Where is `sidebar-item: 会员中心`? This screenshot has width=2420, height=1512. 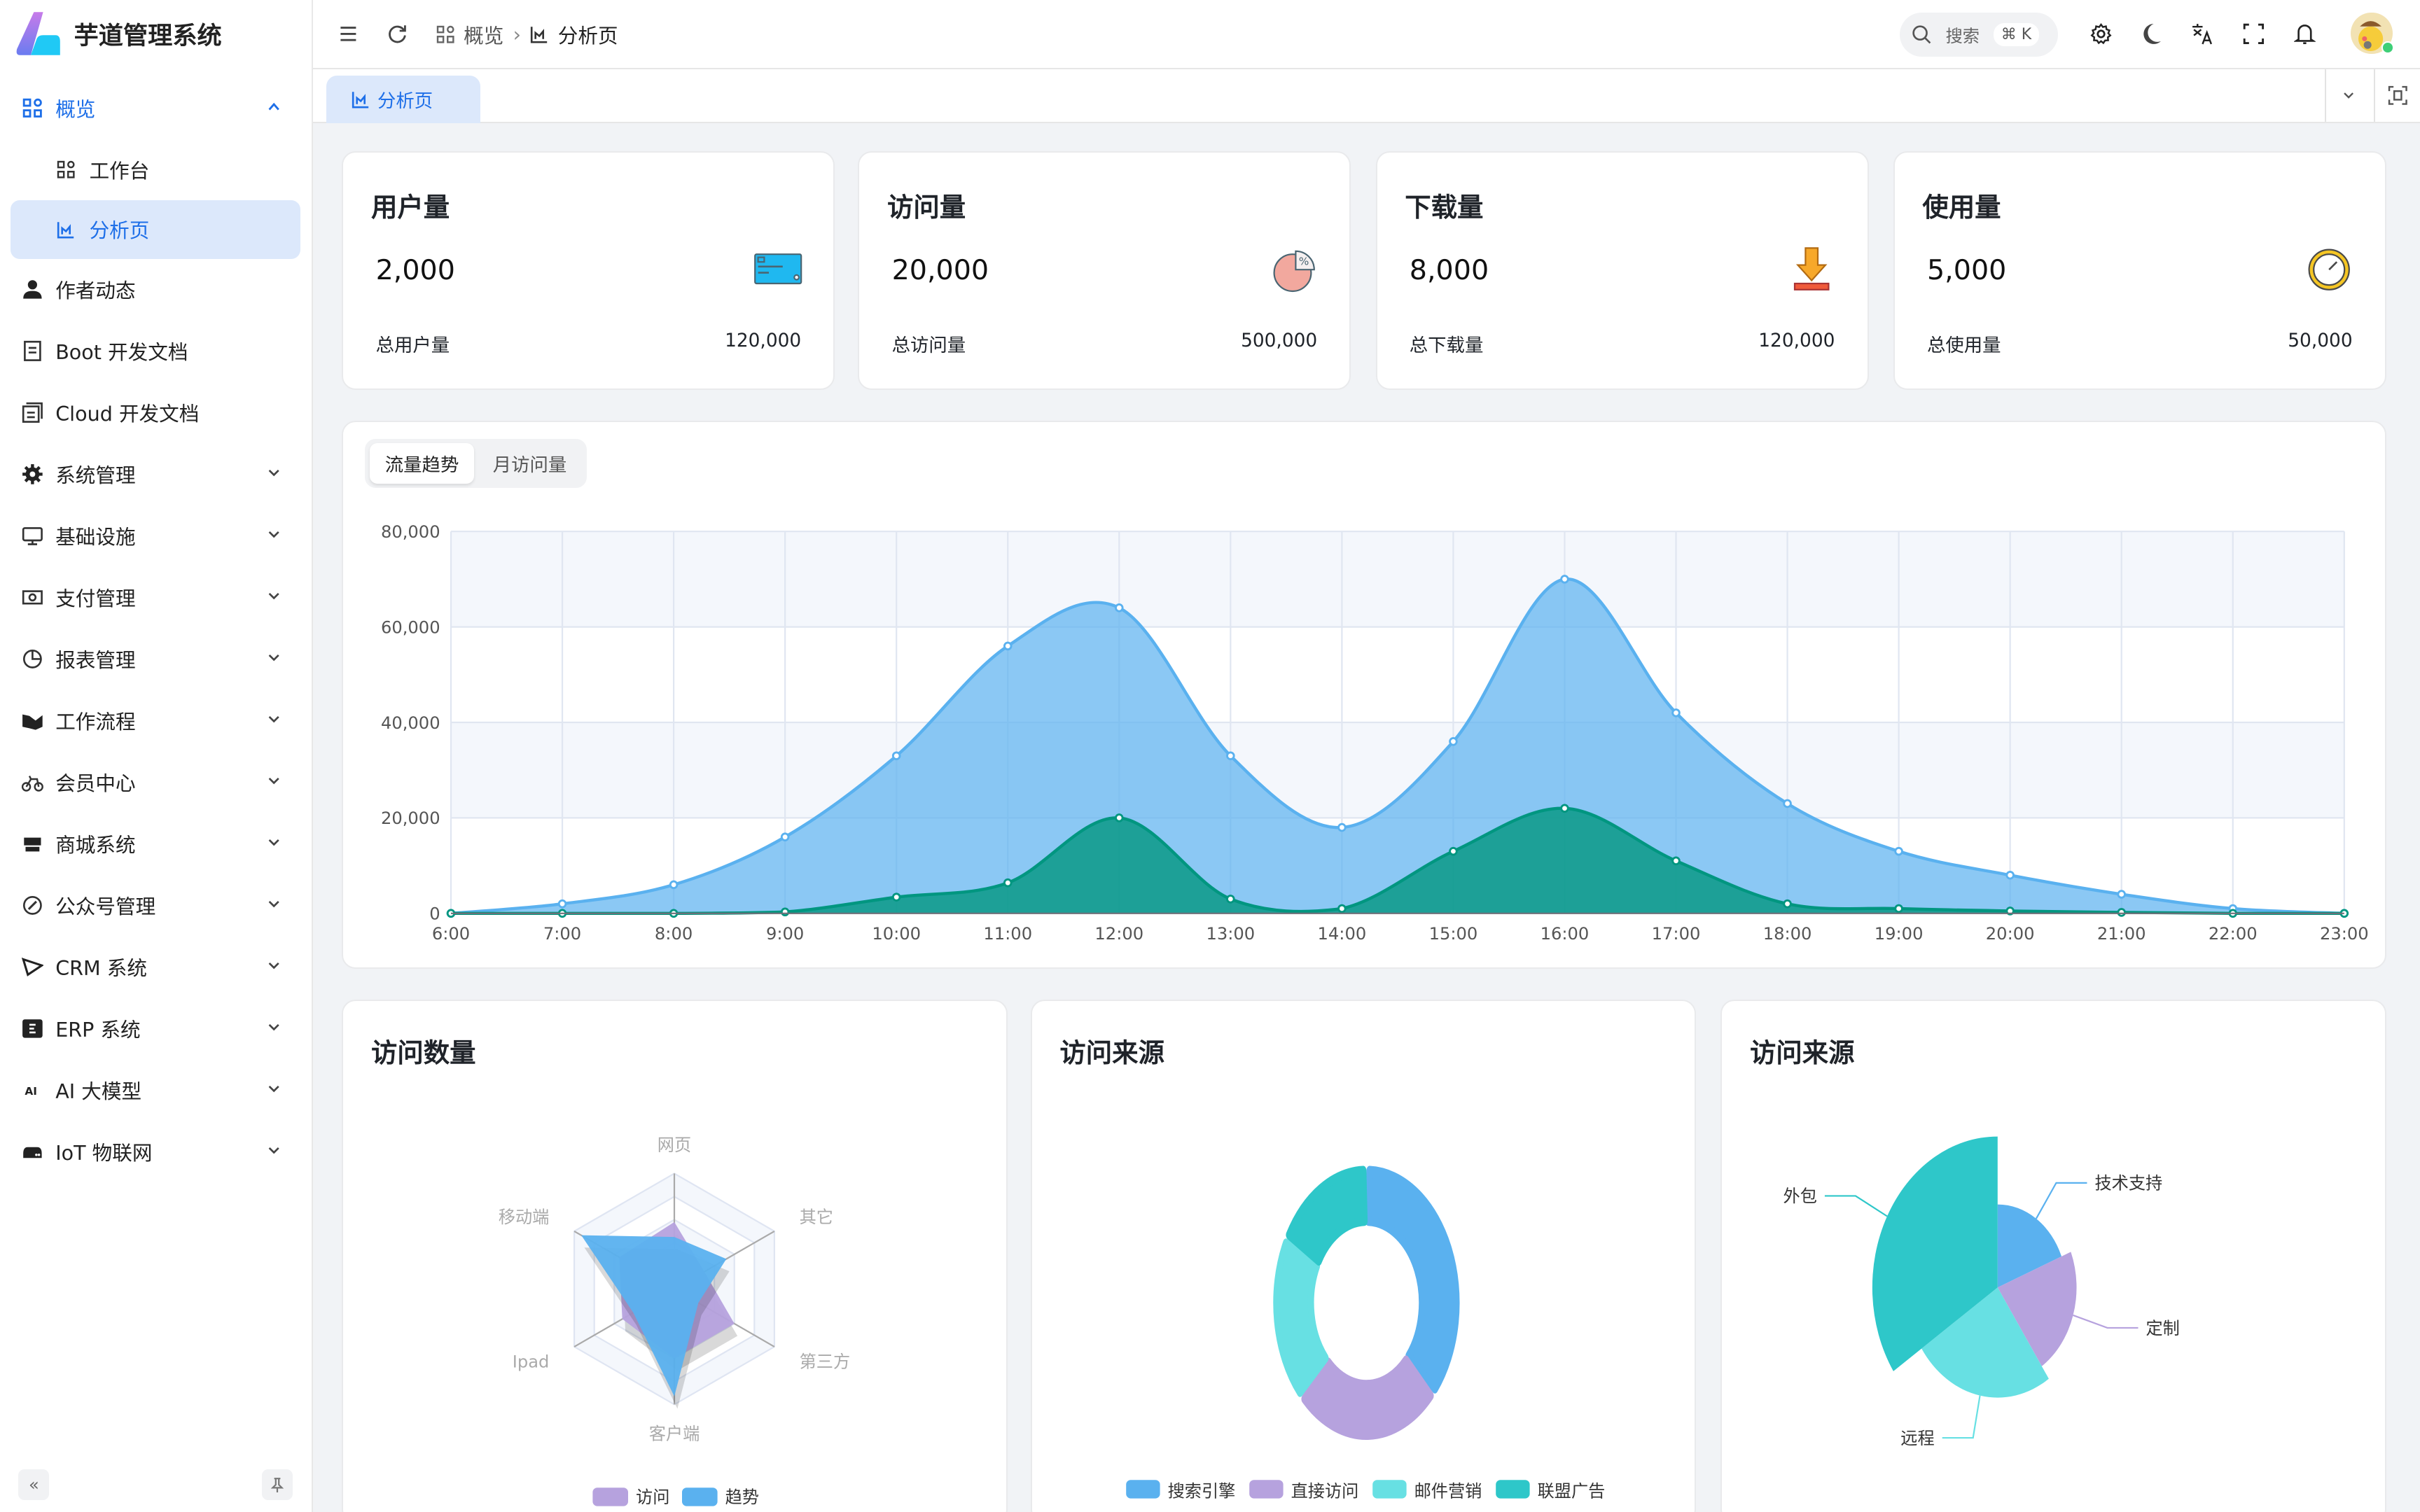 sidebar-item: 会员中心 is located at coordinates (155, 782).